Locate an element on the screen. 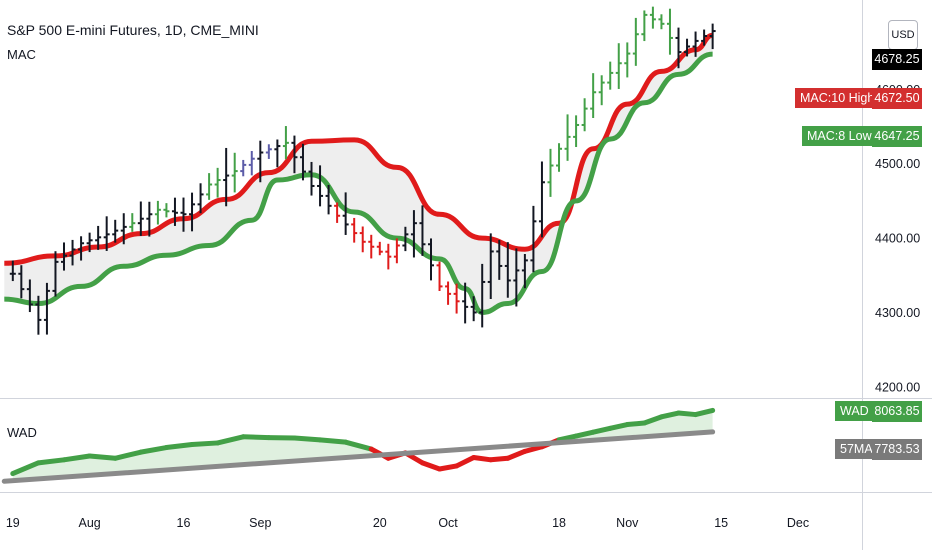  indicator-label-mac: MAC is located at coordinates (21, 54).